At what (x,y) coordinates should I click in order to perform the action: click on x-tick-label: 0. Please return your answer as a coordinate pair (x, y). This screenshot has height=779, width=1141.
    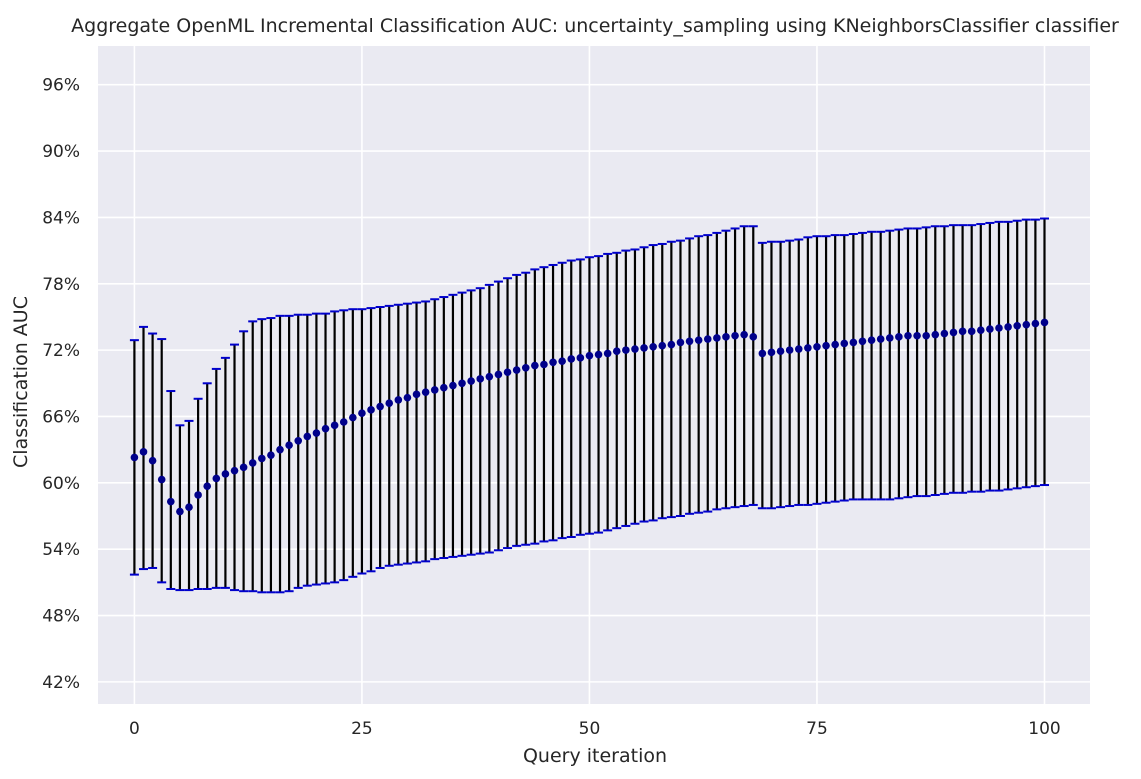
    Looking at the image, I should click on (134, 729).